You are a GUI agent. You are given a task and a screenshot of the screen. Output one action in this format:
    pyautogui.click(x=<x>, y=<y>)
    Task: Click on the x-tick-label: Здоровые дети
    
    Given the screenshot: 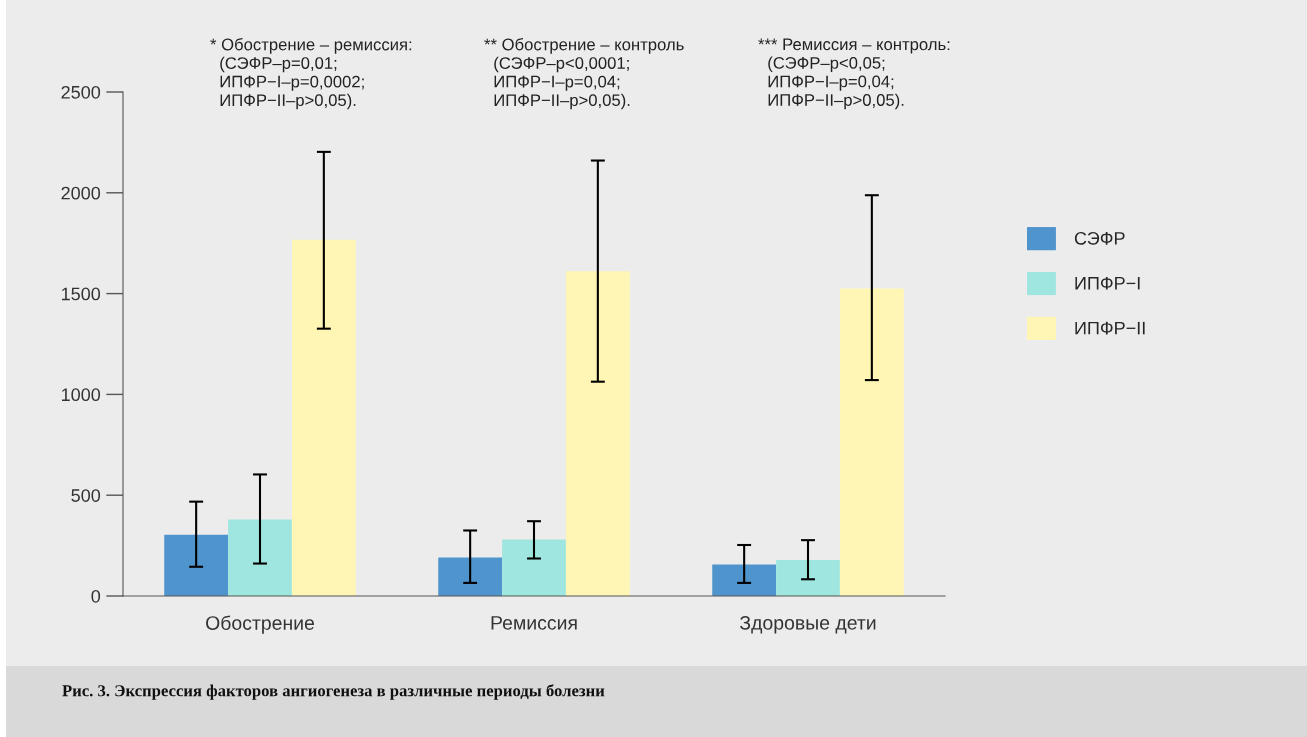 What is the action you would take?
    pyautogui.click(x=807, y=624)
    